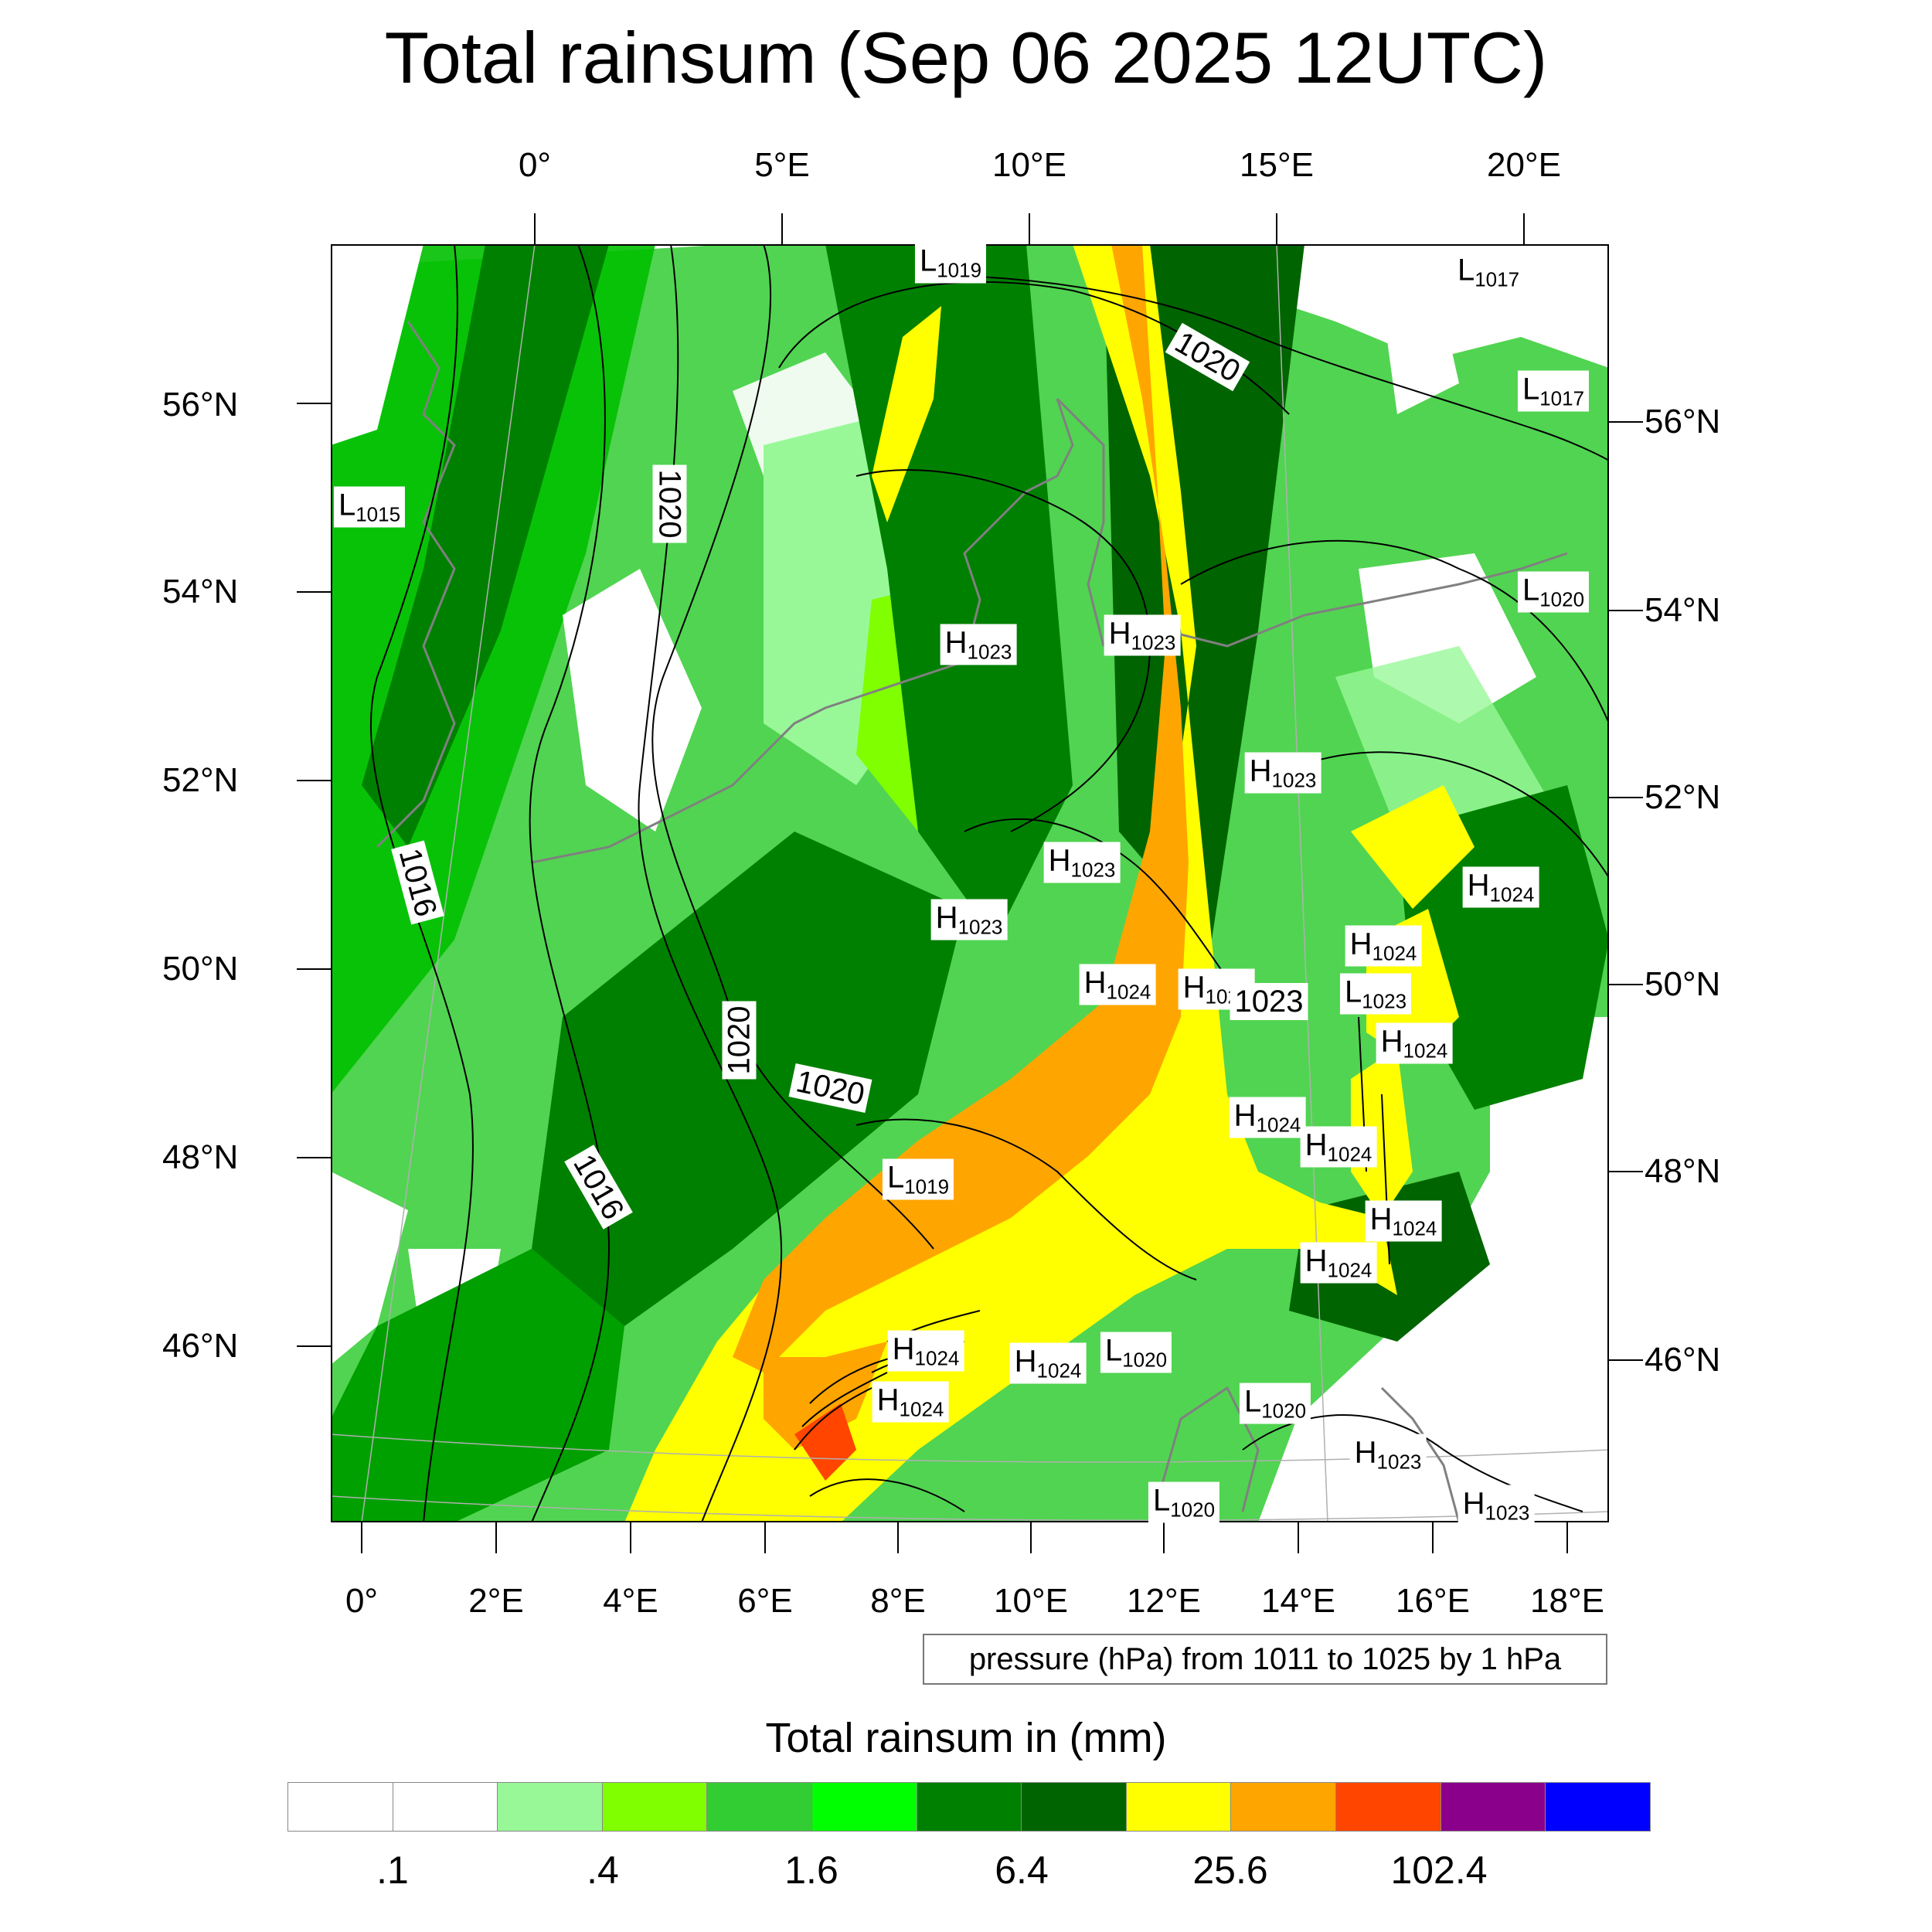 The image size is (1932, 1932). I want to click on left-lat-tick: 52°N, so click(200, 780).